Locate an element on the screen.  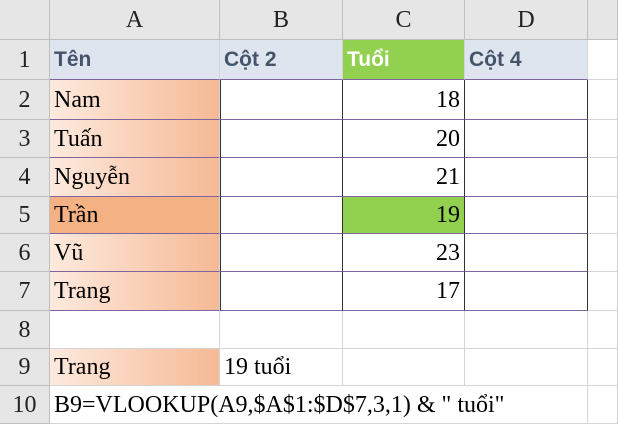
lookup-input: Trang is located at coordinates (135, 367).